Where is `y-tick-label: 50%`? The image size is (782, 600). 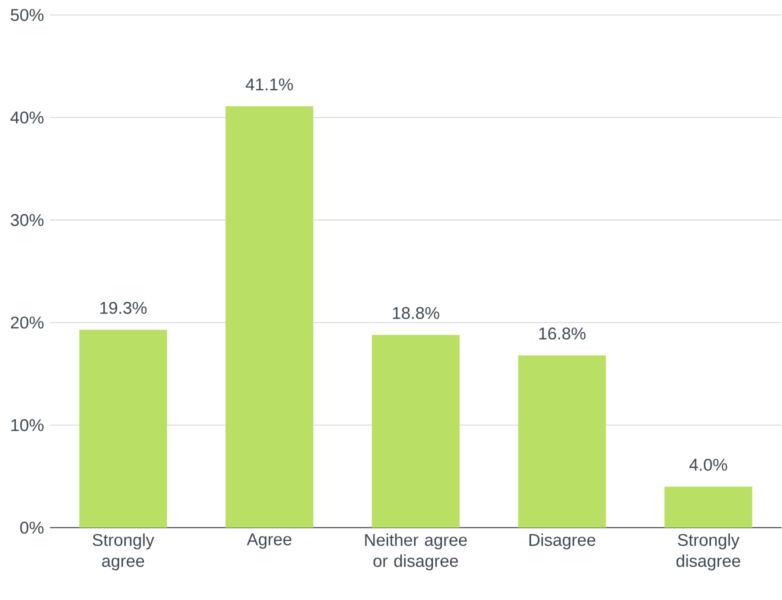
y-tick-label: 50% is located at coordinates (27, 15).